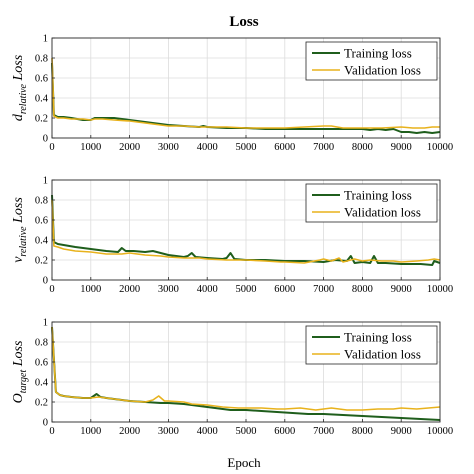 Image resolution: width=474 pixels, height=474 pixels. Describe the element at coordinates (20, 371) in the screenshot. I see `y-axis-label: Otarget Loss` at that location.